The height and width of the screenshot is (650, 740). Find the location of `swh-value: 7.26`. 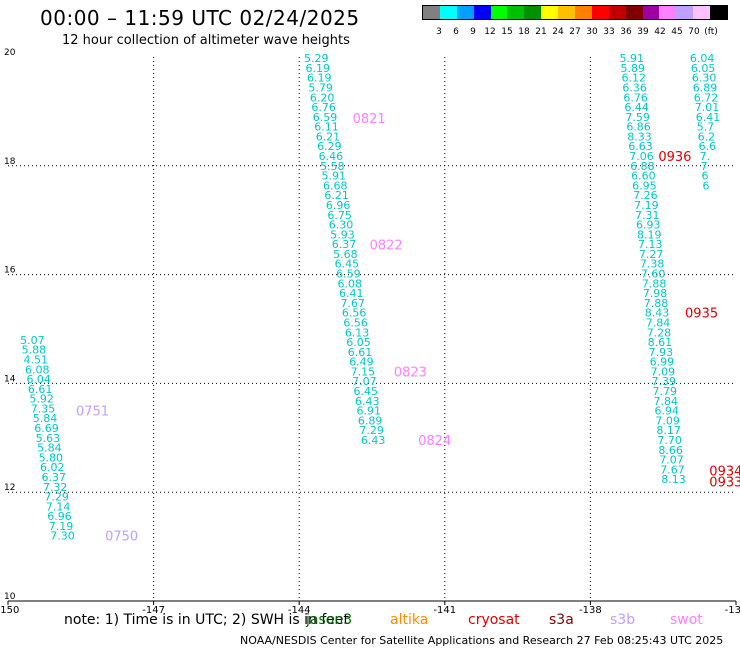

swh-value: 7.26 is located at coordinates (645, 195).